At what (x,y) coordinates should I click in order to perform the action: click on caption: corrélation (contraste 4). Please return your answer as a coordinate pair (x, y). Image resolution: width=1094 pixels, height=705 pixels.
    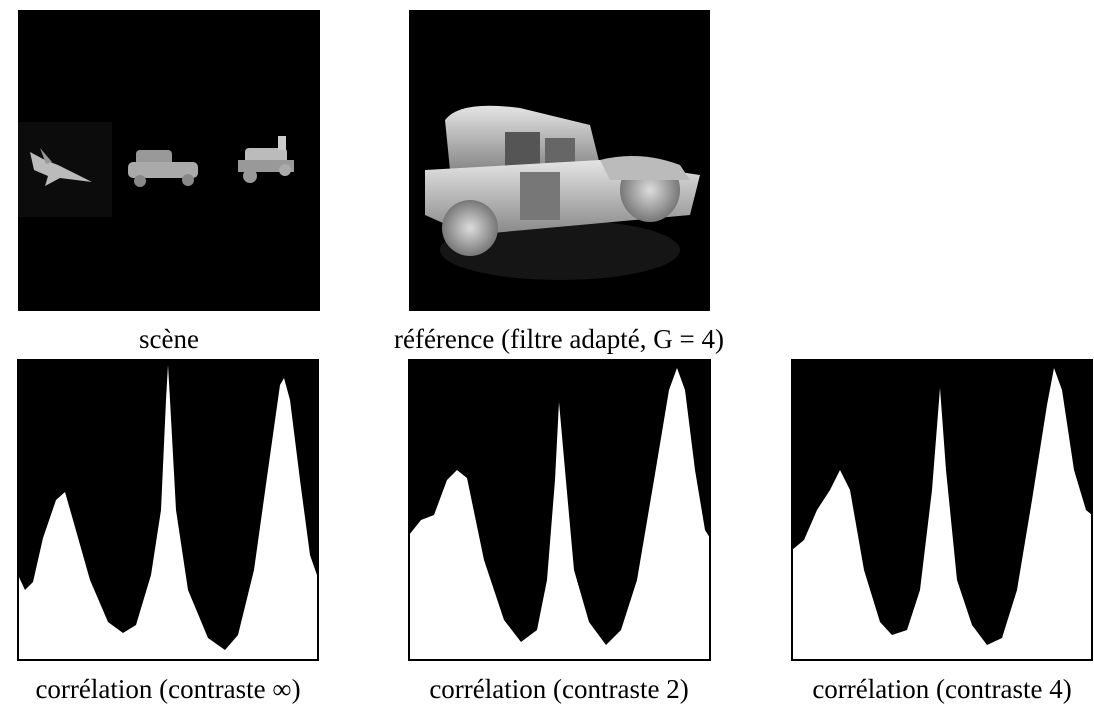
    Looking at the image, I should click on (942, 689).